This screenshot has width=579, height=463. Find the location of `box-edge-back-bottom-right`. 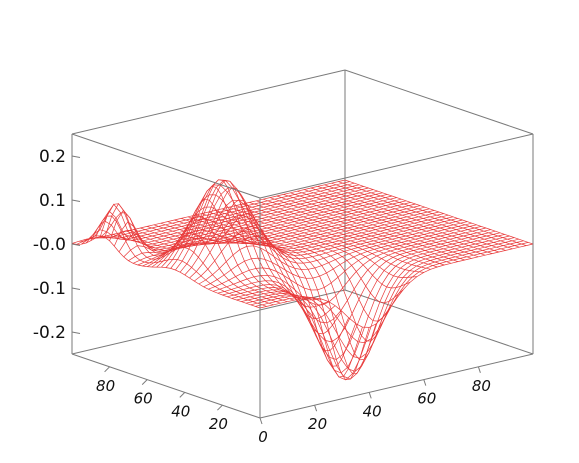

box-edge-back-bottom-right is located at coordinates (439, 322).